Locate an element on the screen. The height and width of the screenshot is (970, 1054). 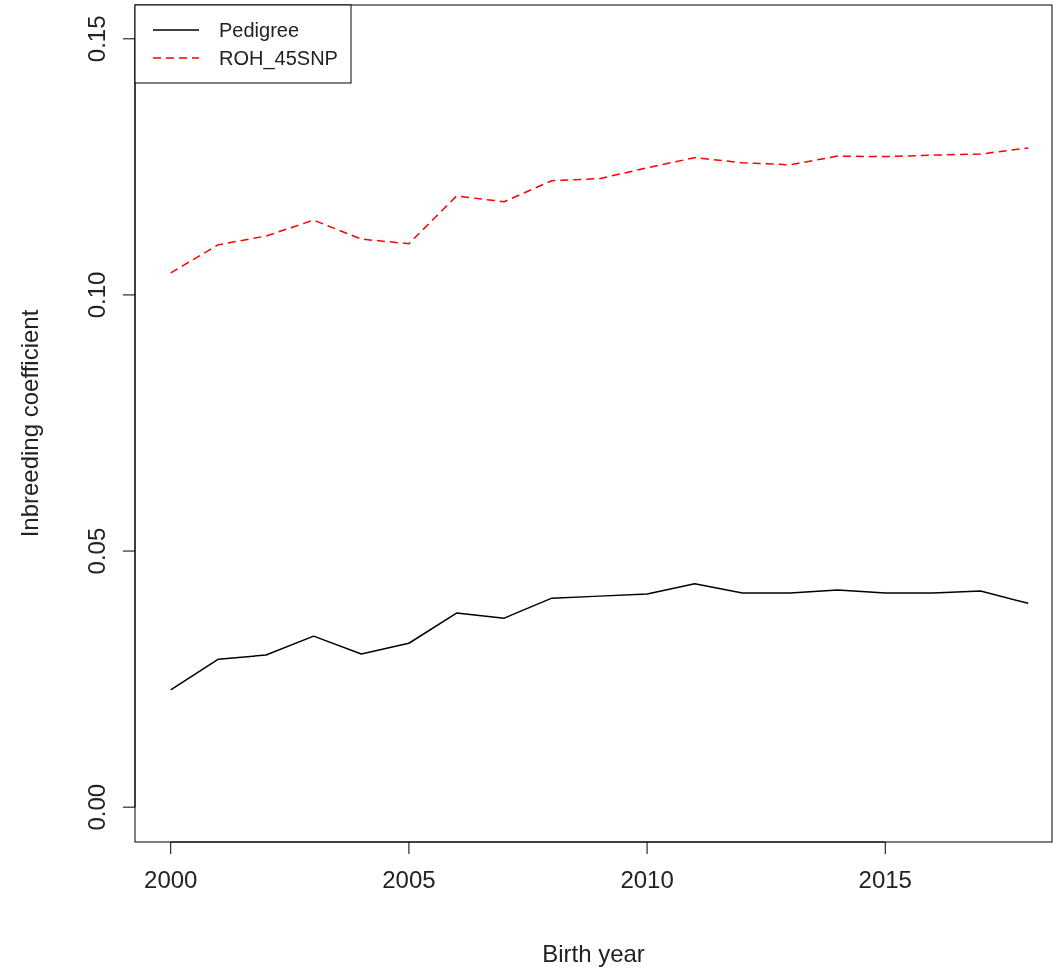
y-tick-label: 0.10 is located at coordinates (96, 295).